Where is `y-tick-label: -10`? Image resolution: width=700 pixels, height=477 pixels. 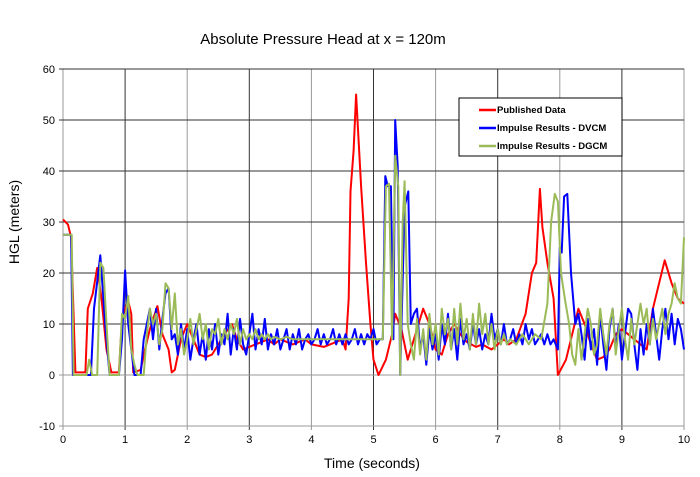
y-tick-label: -10 is located at coordinates (47, 427).